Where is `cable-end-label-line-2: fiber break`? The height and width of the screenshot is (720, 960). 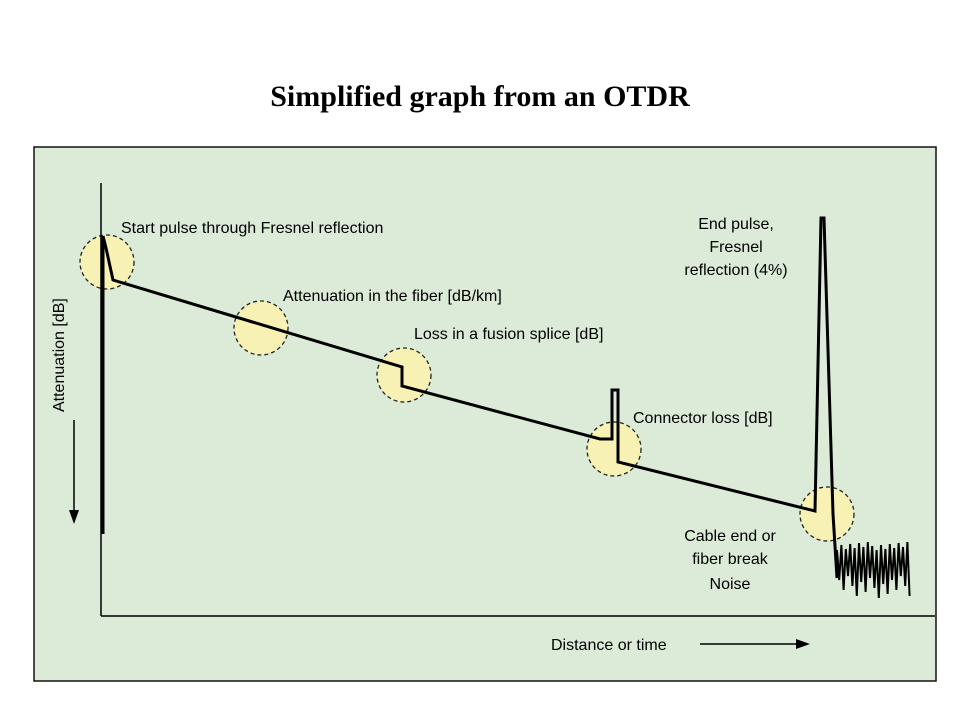 cable-end-label-line-2: fiber break is located at coordinates (730, 559).